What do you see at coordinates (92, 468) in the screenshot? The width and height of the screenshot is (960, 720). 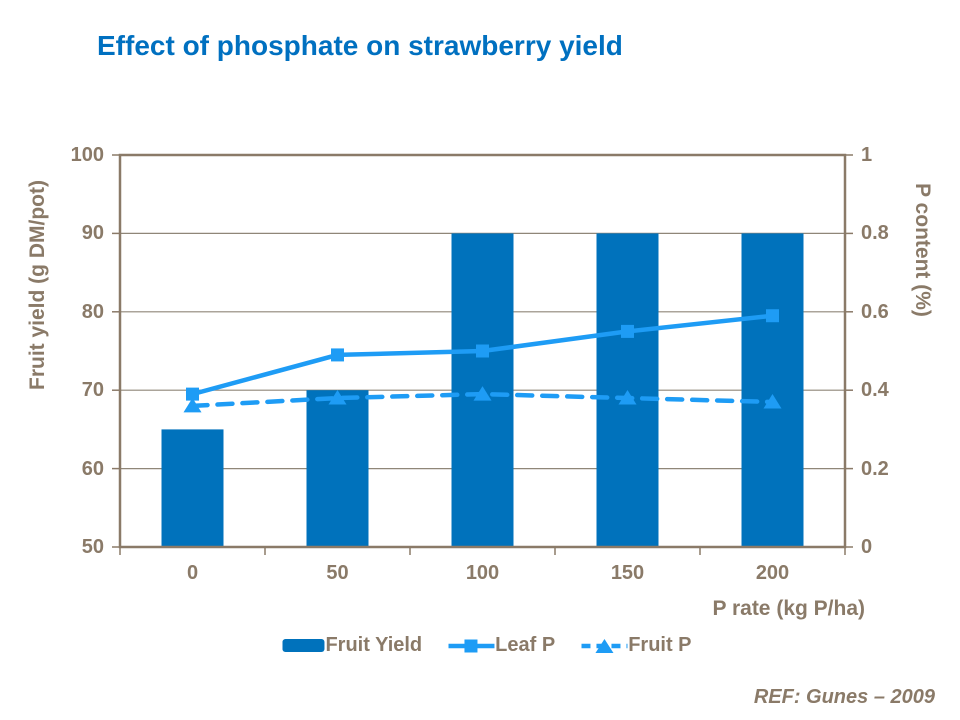 I see `left-axis-tick-label: 60` at bounding box center [92, 468].